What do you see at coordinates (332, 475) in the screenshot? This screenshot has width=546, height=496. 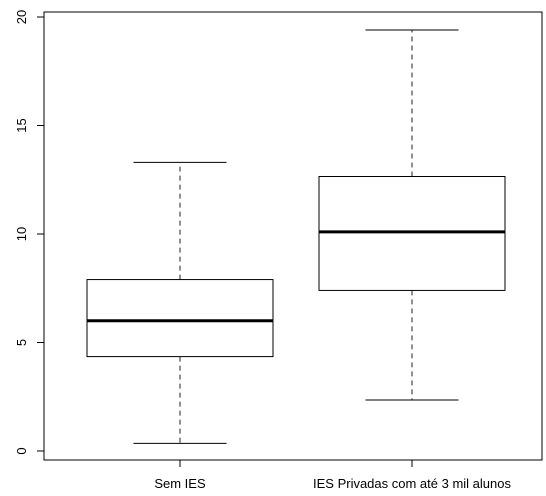 I see `x-axis: Sem IES IES Privadas com até 3 mil alunos` at bounding box center [332, 475].